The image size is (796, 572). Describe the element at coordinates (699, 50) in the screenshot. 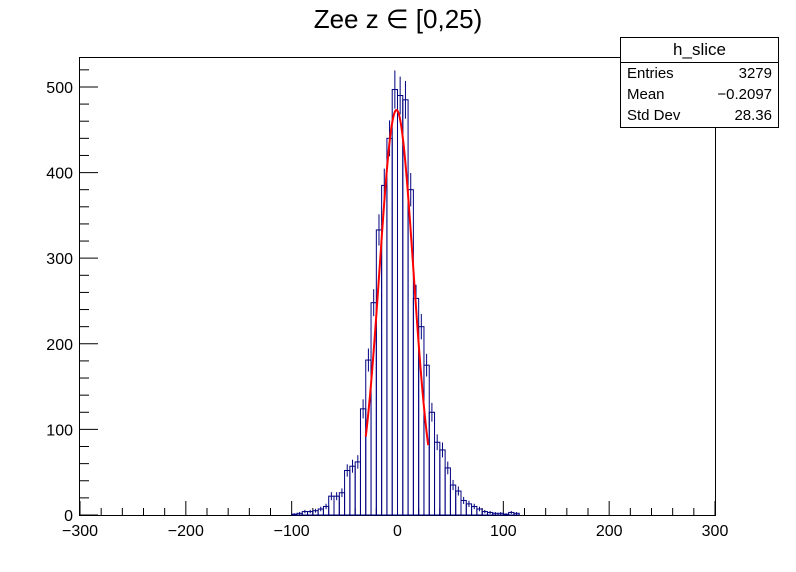

I see `stats-title: h_slice` at that location.